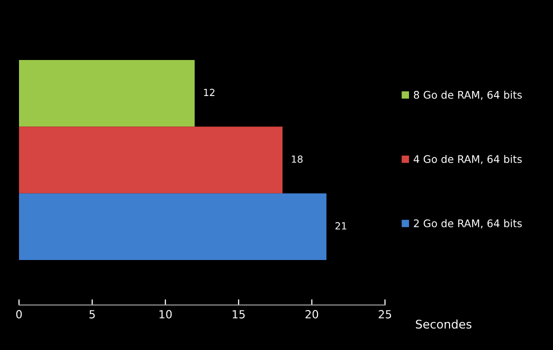  What do you see at coordinates (92, 314) in the screenshot?
I see `x-tick-label: 5` at bounding box center [92, 314].